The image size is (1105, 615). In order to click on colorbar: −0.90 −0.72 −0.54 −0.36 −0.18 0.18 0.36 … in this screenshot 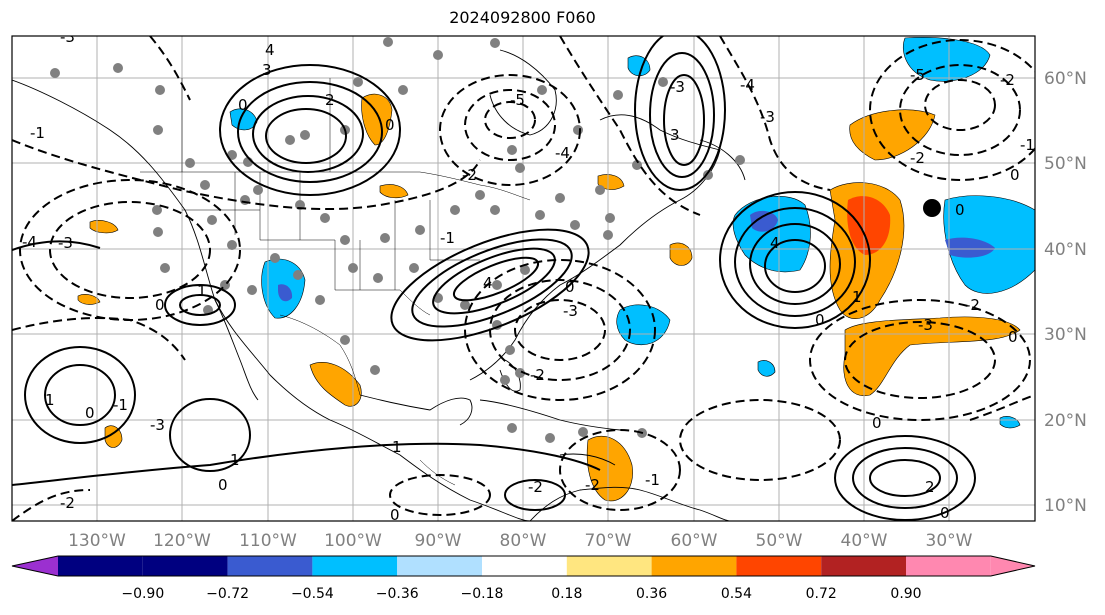, I will do `click(523, 578)`.